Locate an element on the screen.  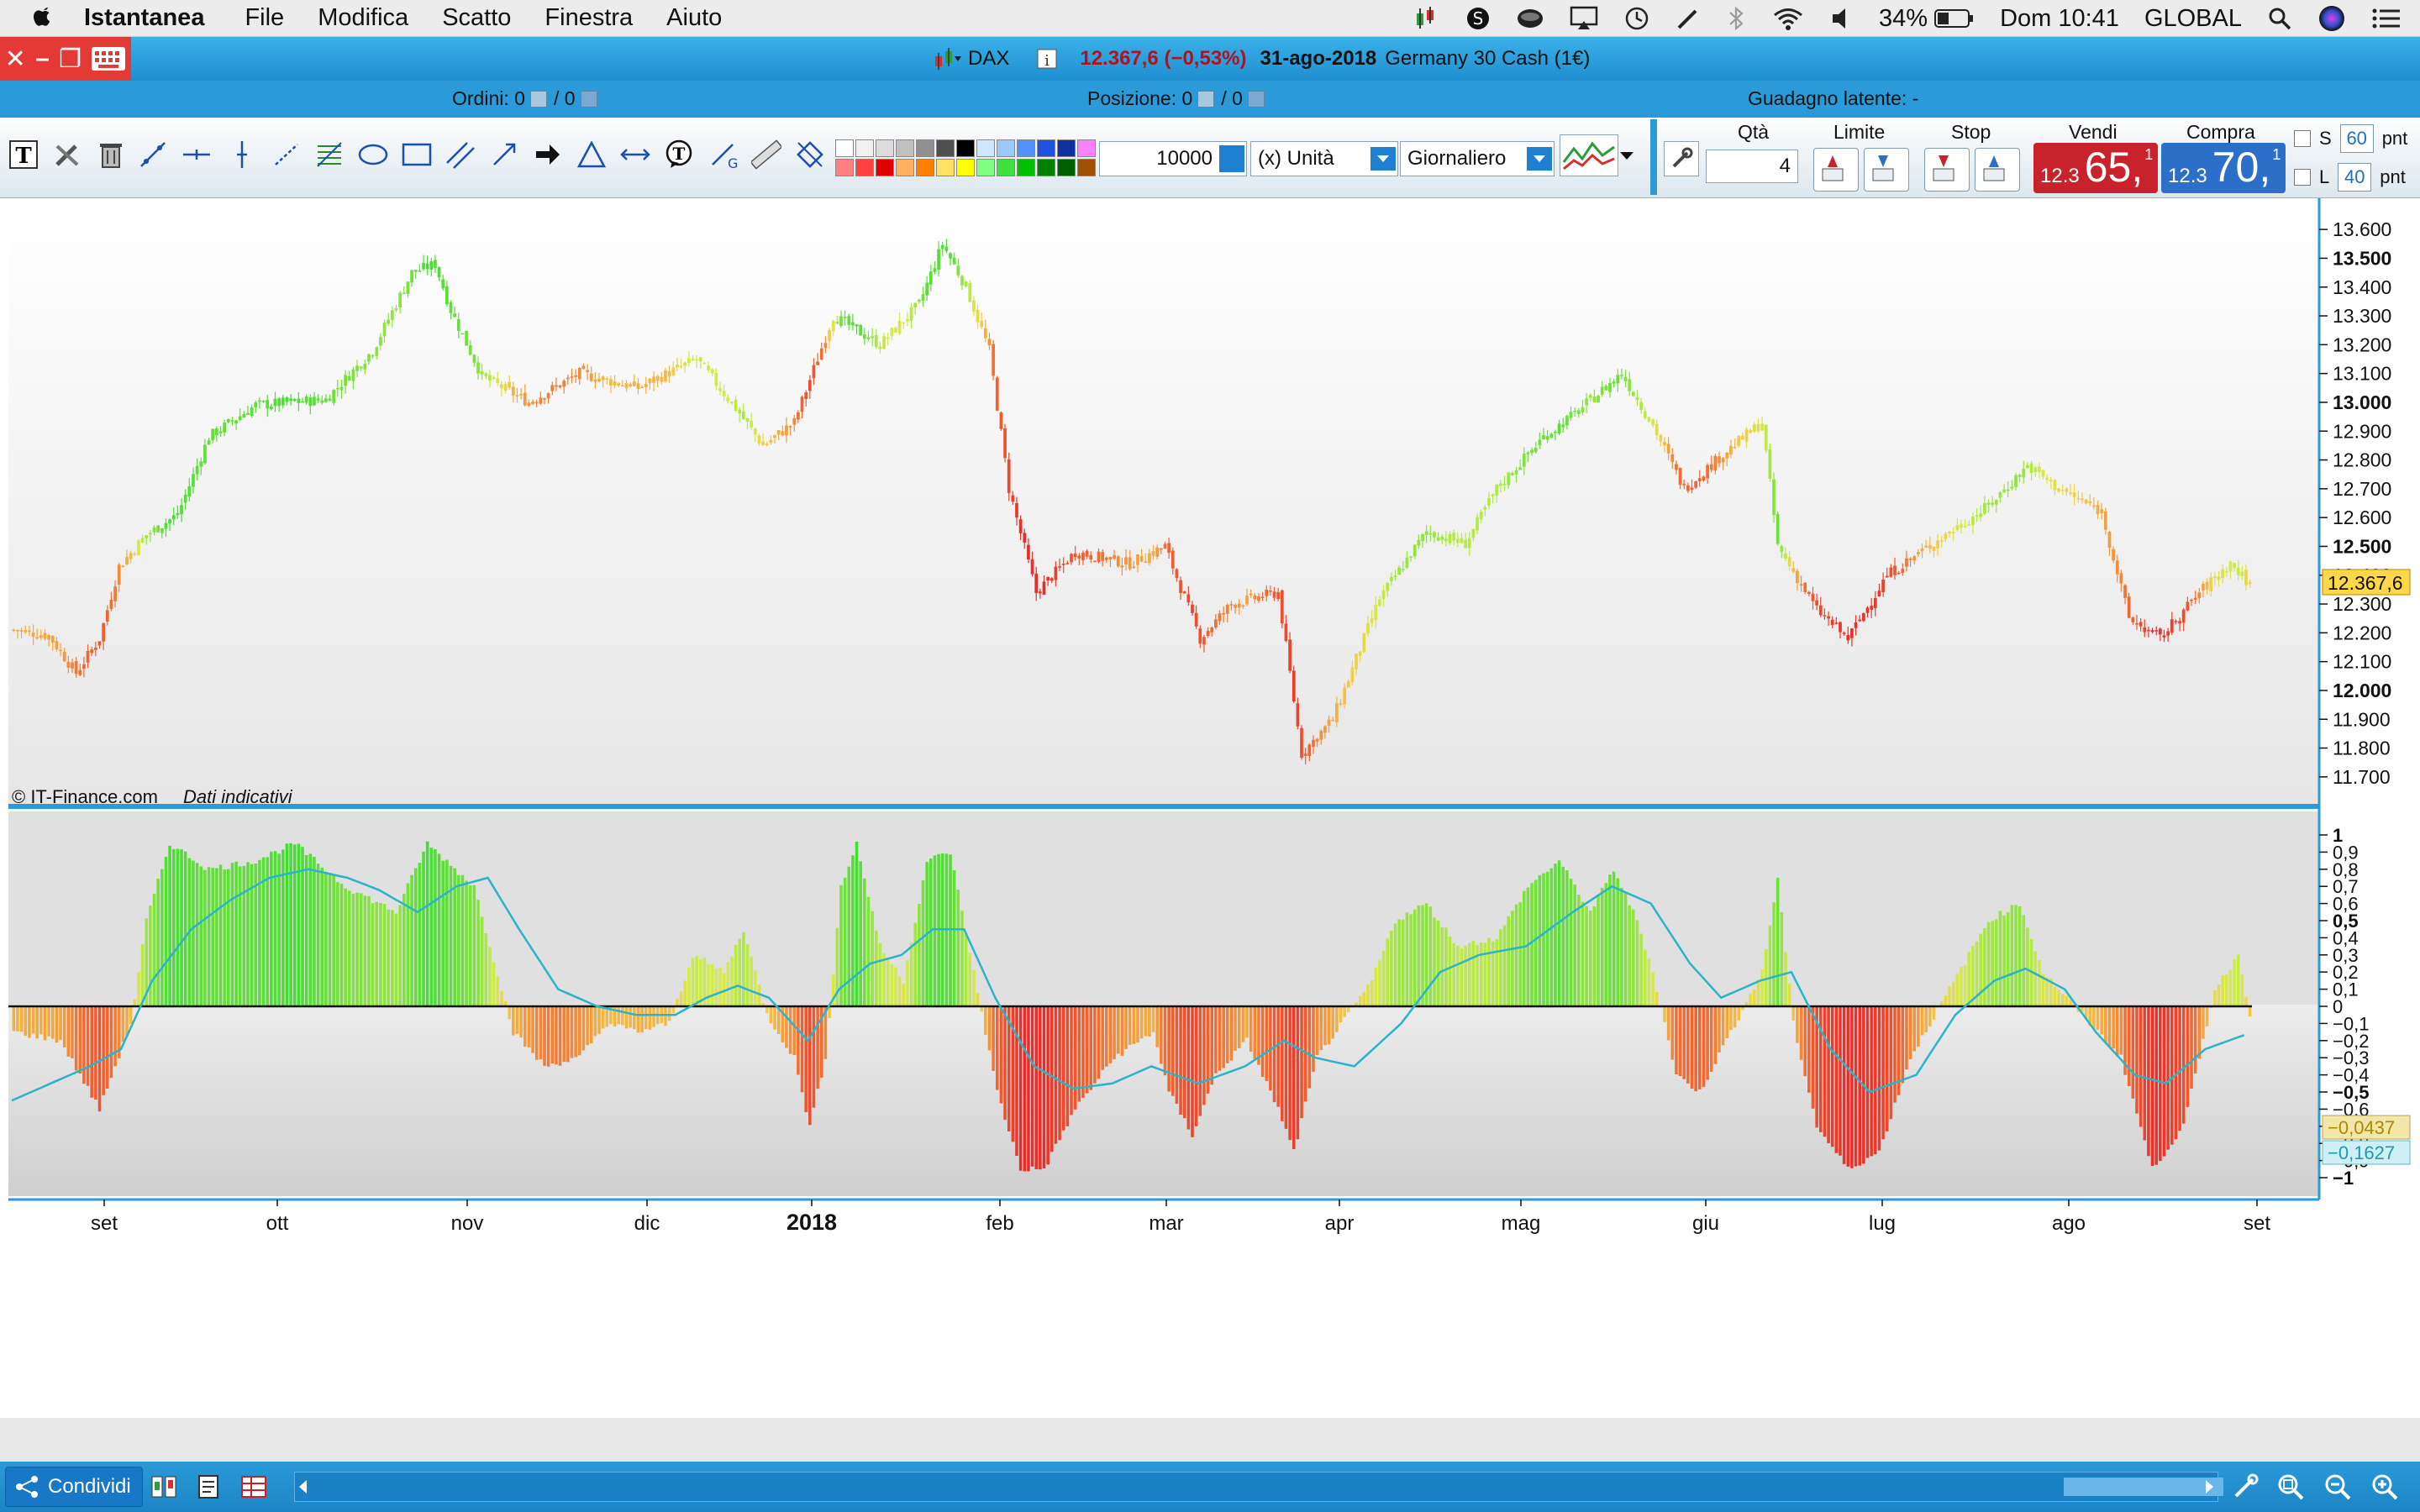
trend-line-icon is located at coordinates (153, 154).